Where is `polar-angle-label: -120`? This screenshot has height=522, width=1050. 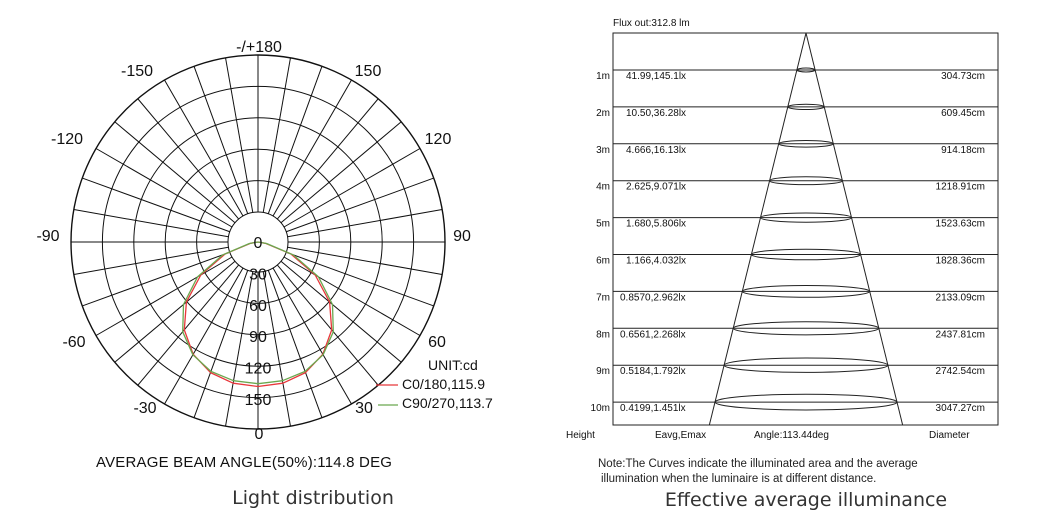
polar-angle-label: -120 is located at coordinates (67, 139).